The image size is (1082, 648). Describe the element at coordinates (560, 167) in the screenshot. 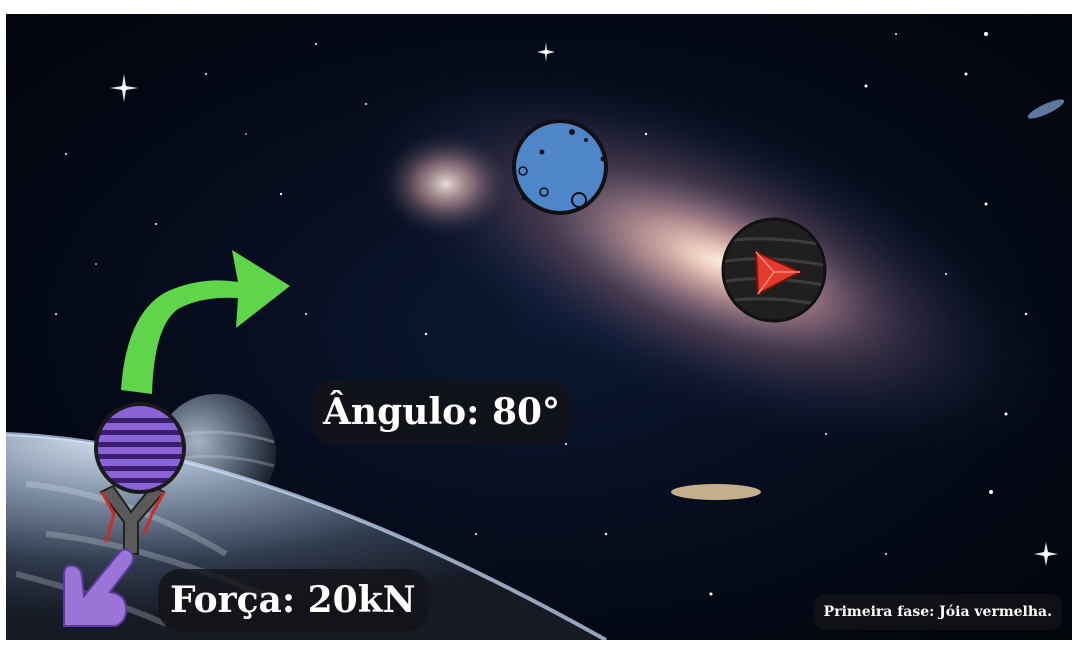

I see `target-planet` at that location.